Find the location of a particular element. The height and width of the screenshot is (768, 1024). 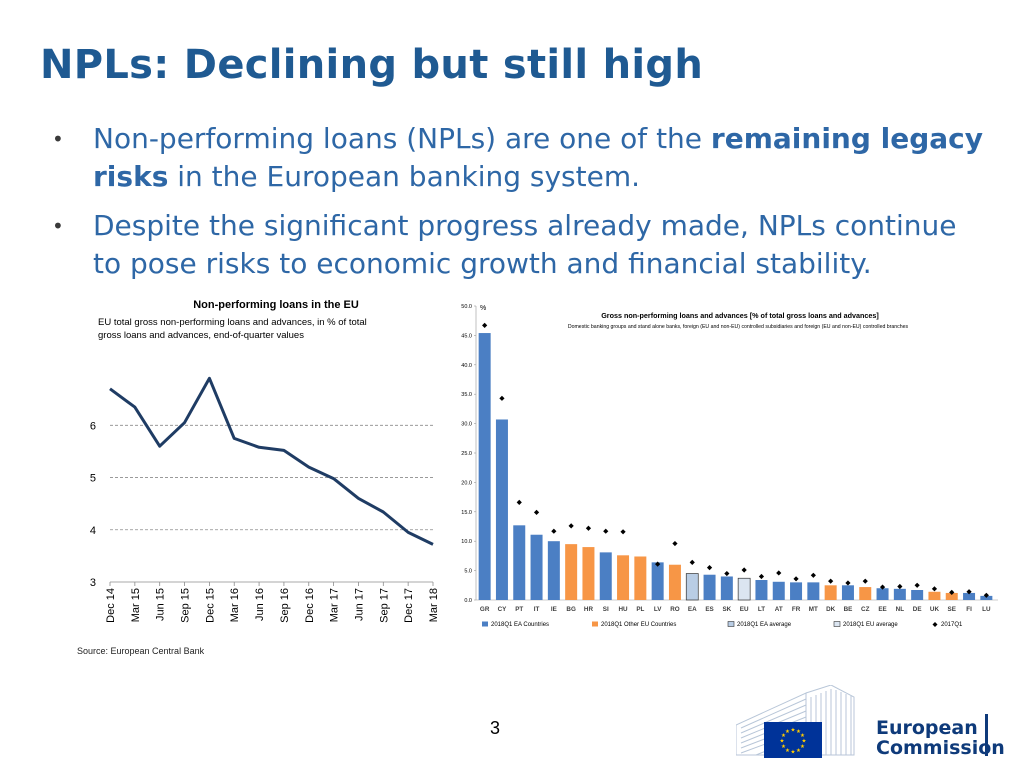

bar-gr is located at coordinates (484, 466).